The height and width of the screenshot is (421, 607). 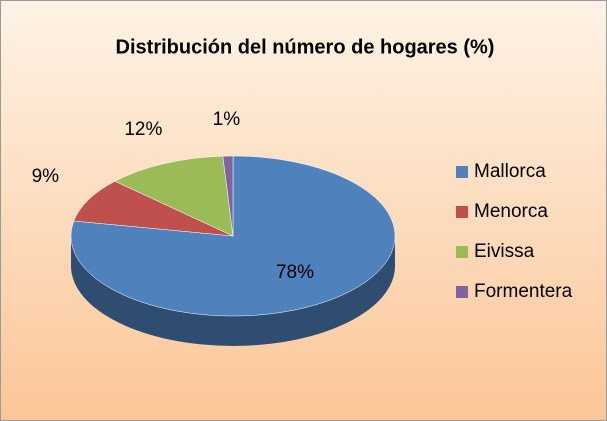 What do you see at coordinates (511, 211) in the screenshot?
I see `legend-label: Menorca` at bounding box center [511, 211].